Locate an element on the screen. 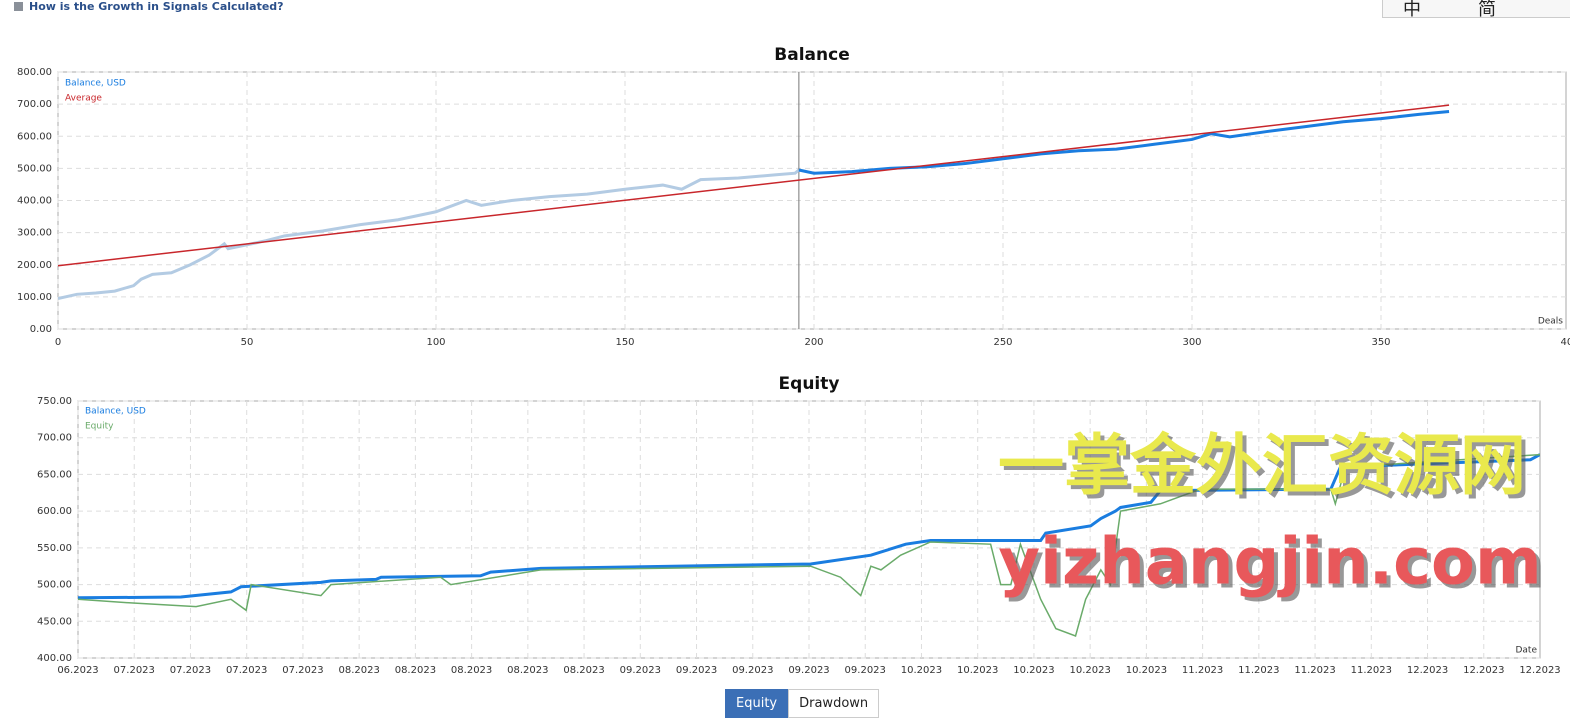 The image size is (1570, 719). icon is located at coordinates (18, 6).